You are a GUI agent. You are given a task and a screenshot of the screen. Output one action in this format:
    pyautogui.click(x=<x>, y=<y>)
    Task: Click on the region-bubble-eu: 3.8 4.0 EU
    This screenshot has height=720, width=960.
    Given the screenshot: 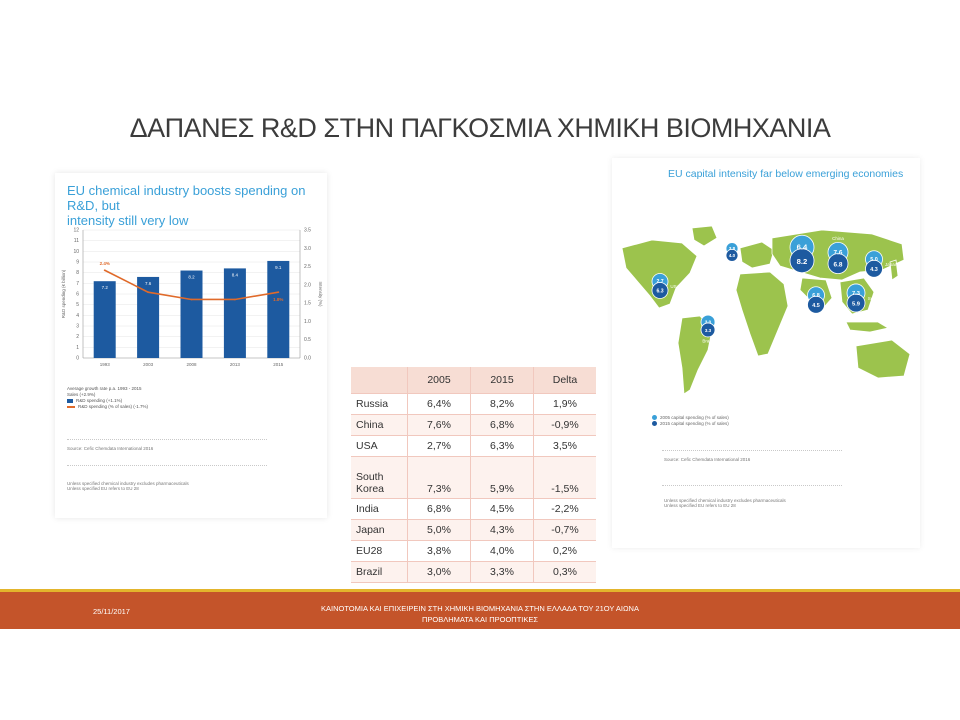 What is the action you would take?
    pyautogui.click(x=732, y=249)
    